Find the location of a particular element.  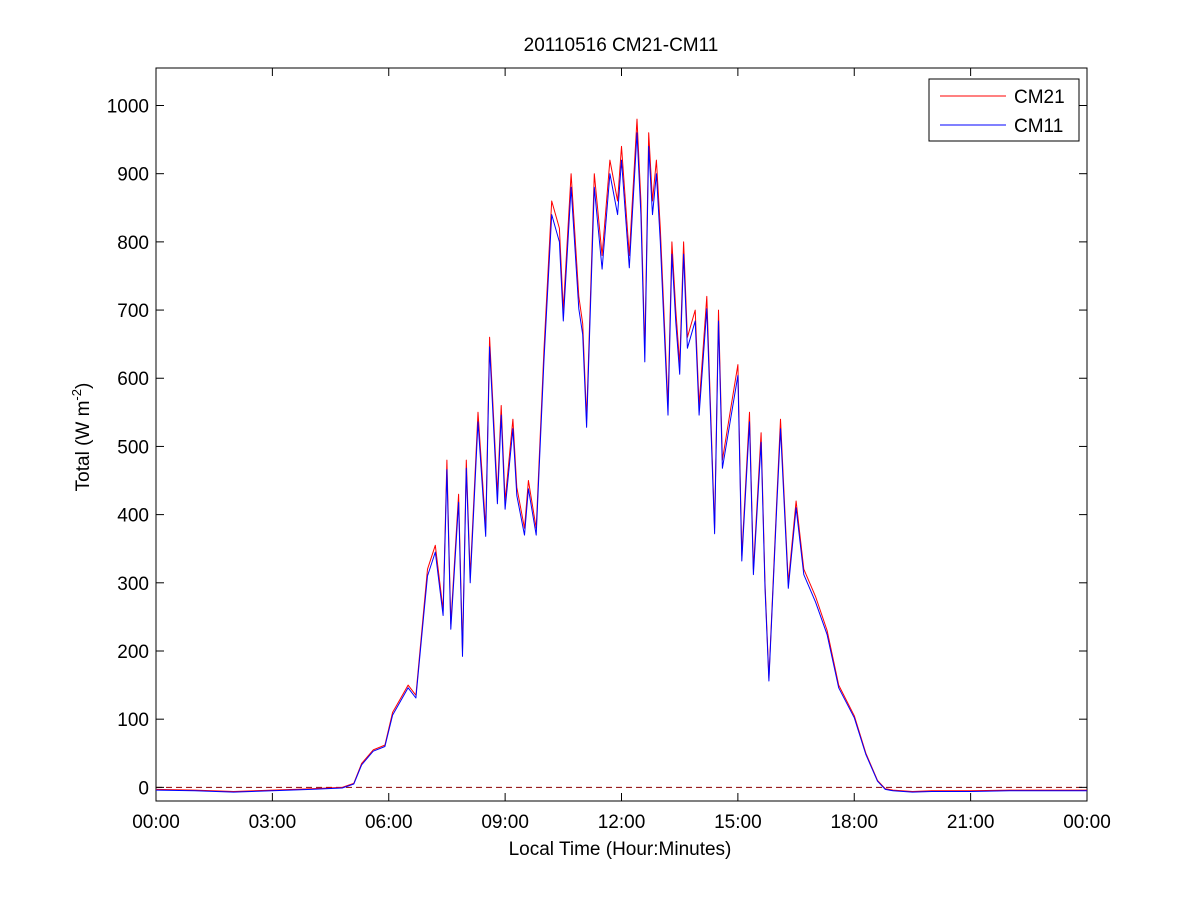

x-tick-label: 21:00 is located at coordinates (971, 822).